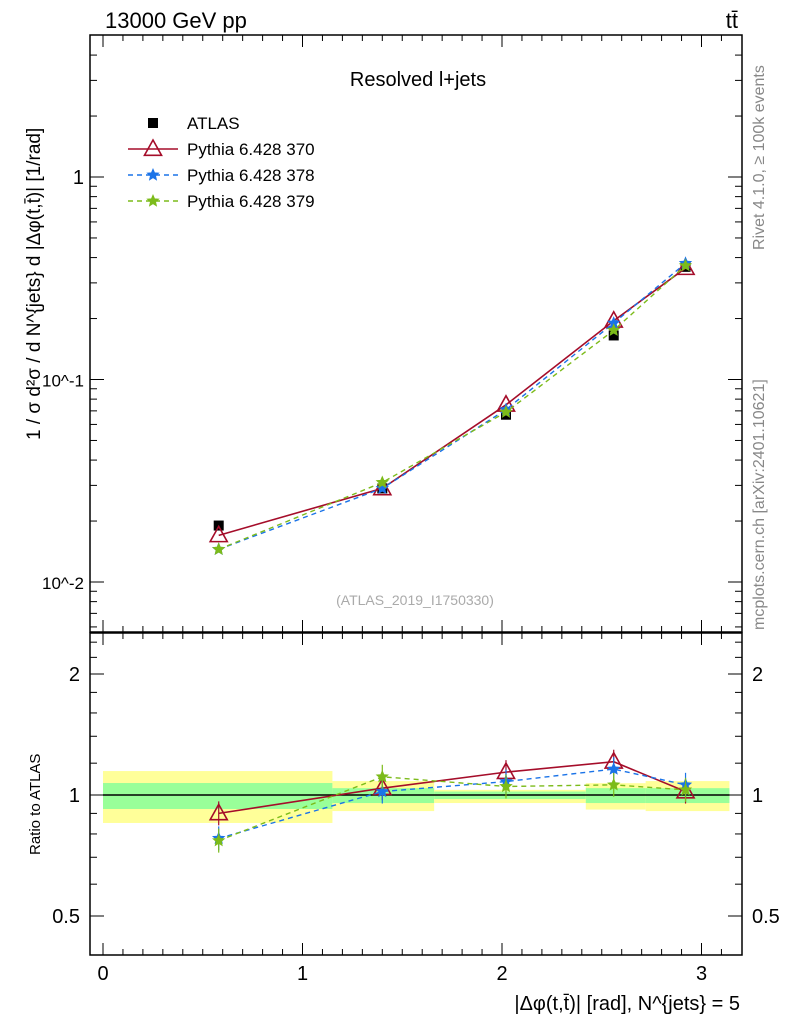  I want to click on x-tick-label: 1, so click(302, 974).